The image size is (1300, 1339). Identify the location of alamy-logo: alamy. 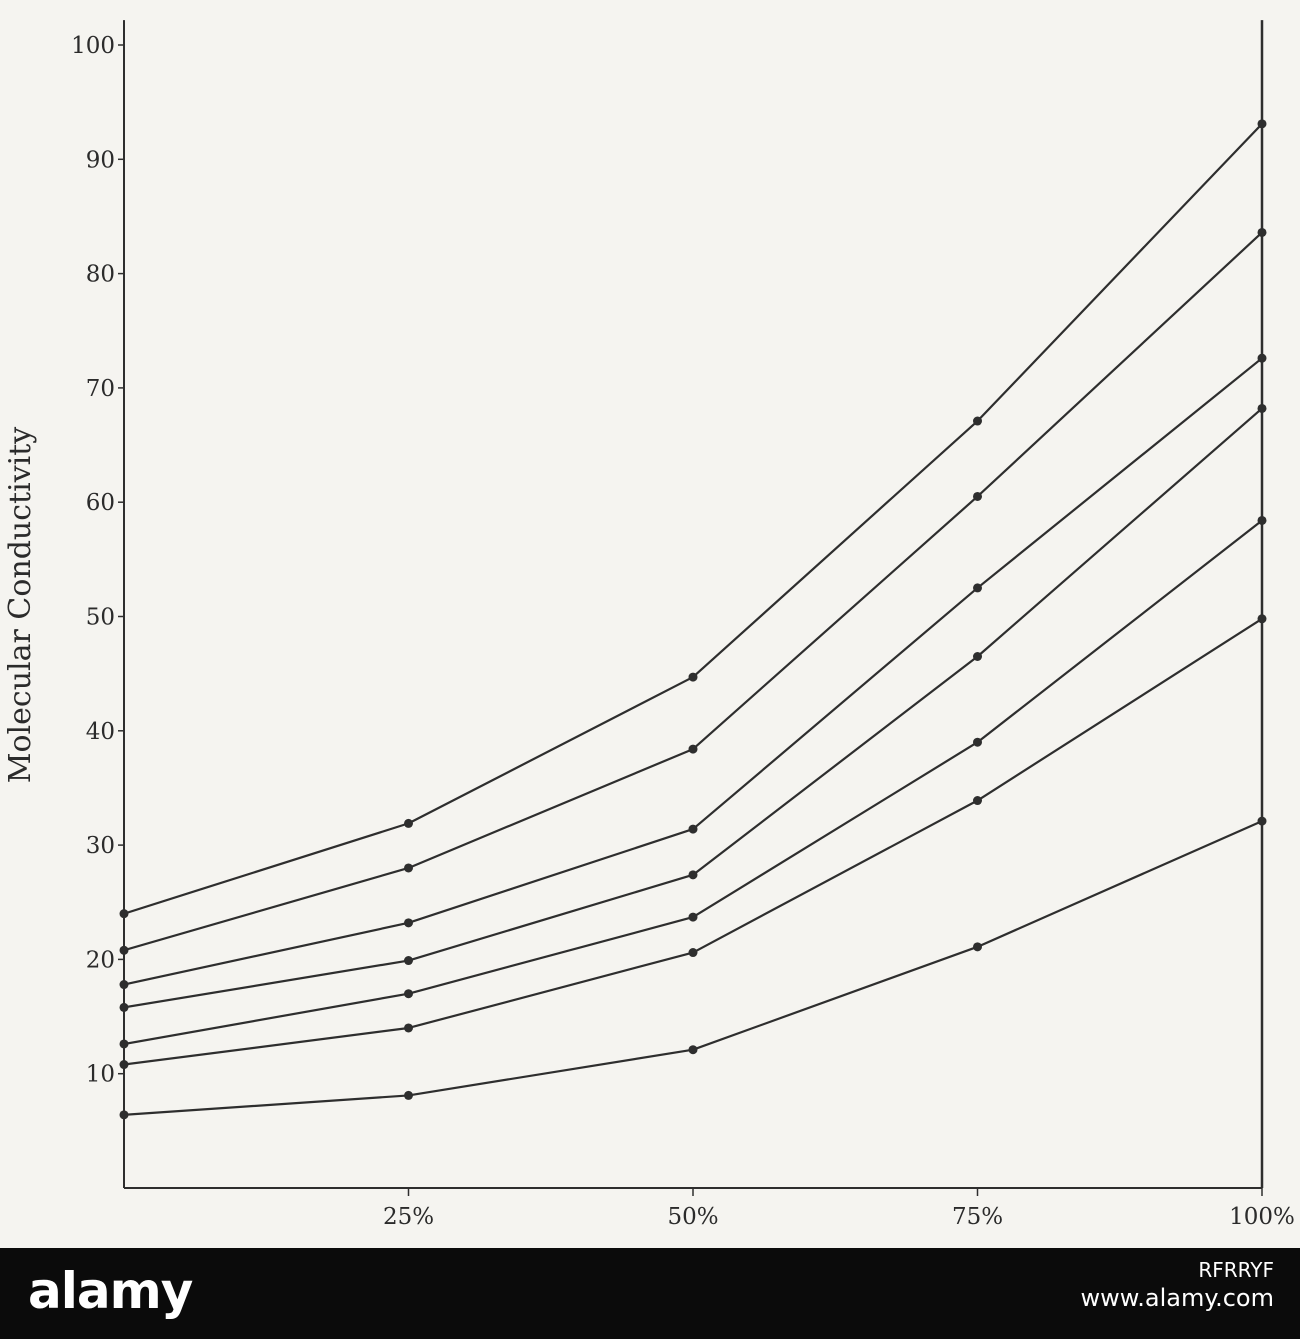
(110, 1291).